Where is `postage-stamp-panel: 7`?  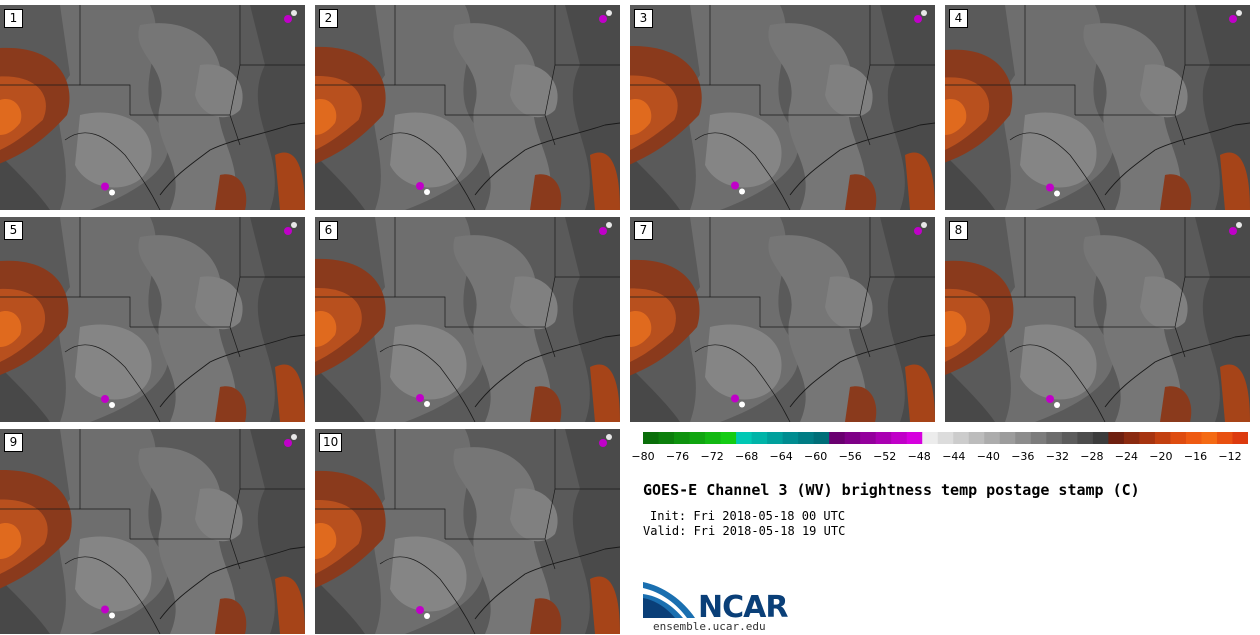 postage-stamp-panel: 7 is located at coordinates (782, 319).